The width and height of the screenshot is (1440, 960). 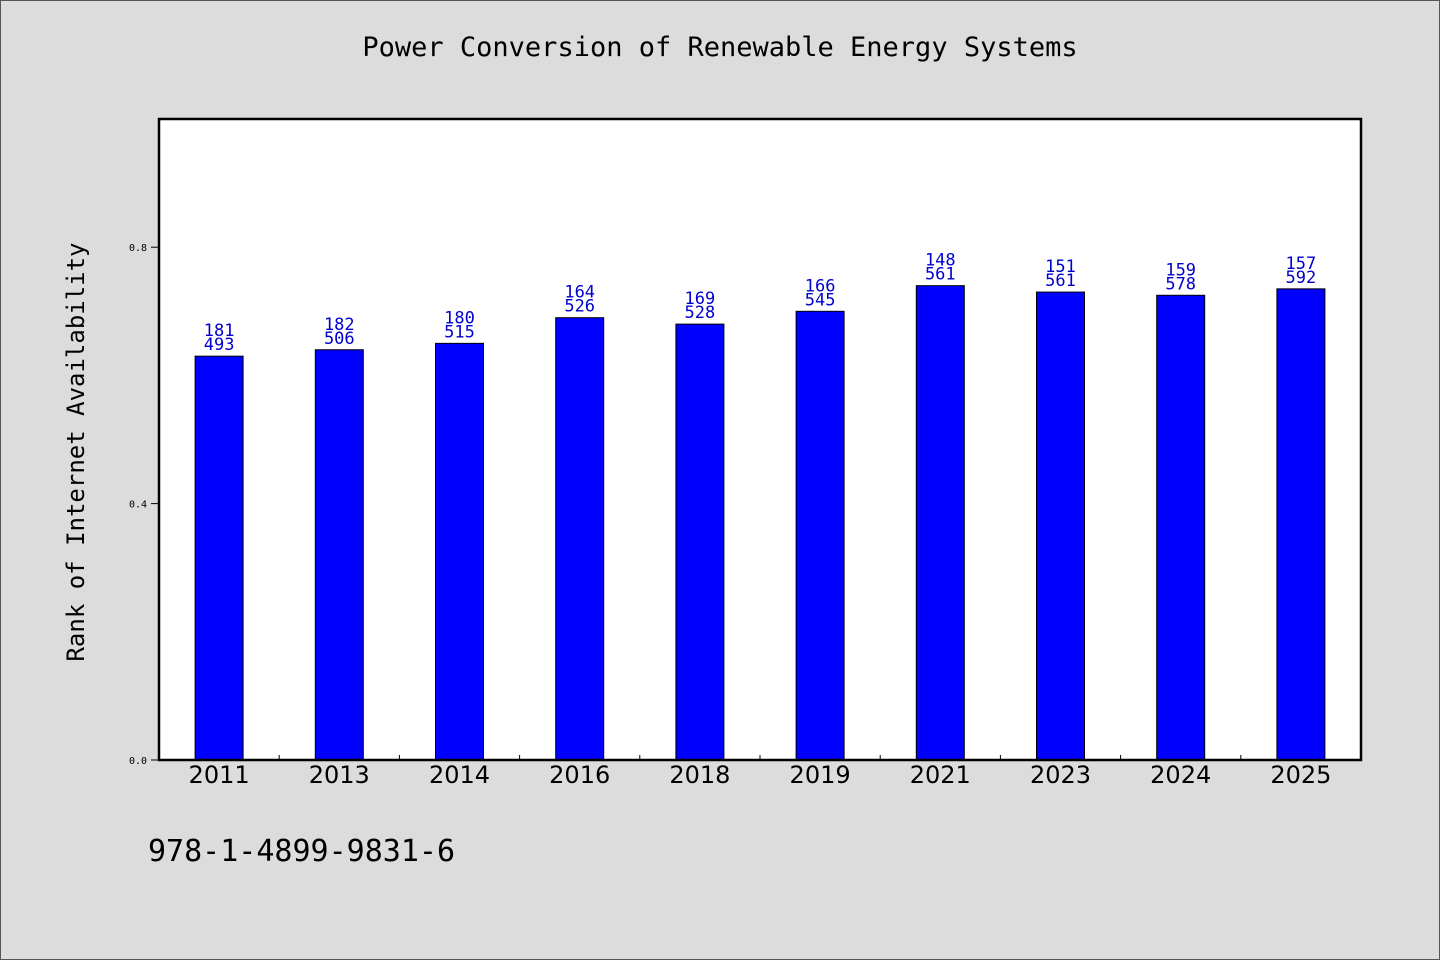 I want to click on bar-data-label: 526, so click(x=579, y=307).